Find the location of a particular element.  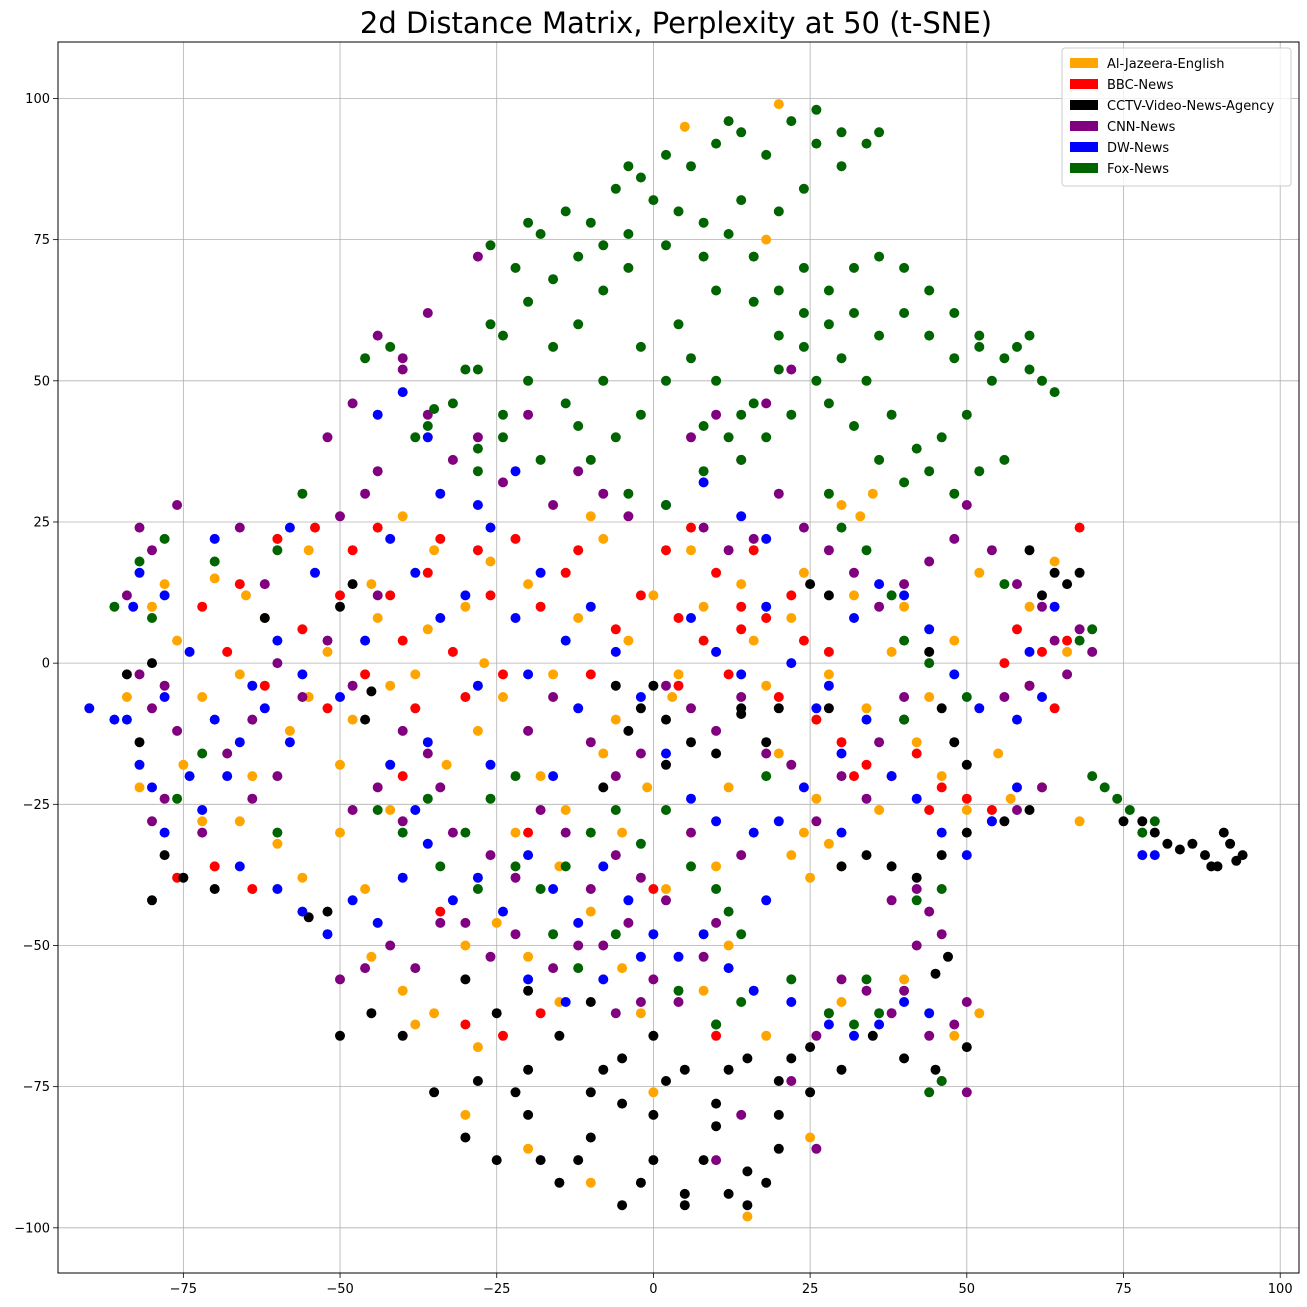

y-tick-label: −25 is located at coordinates (36, 805).